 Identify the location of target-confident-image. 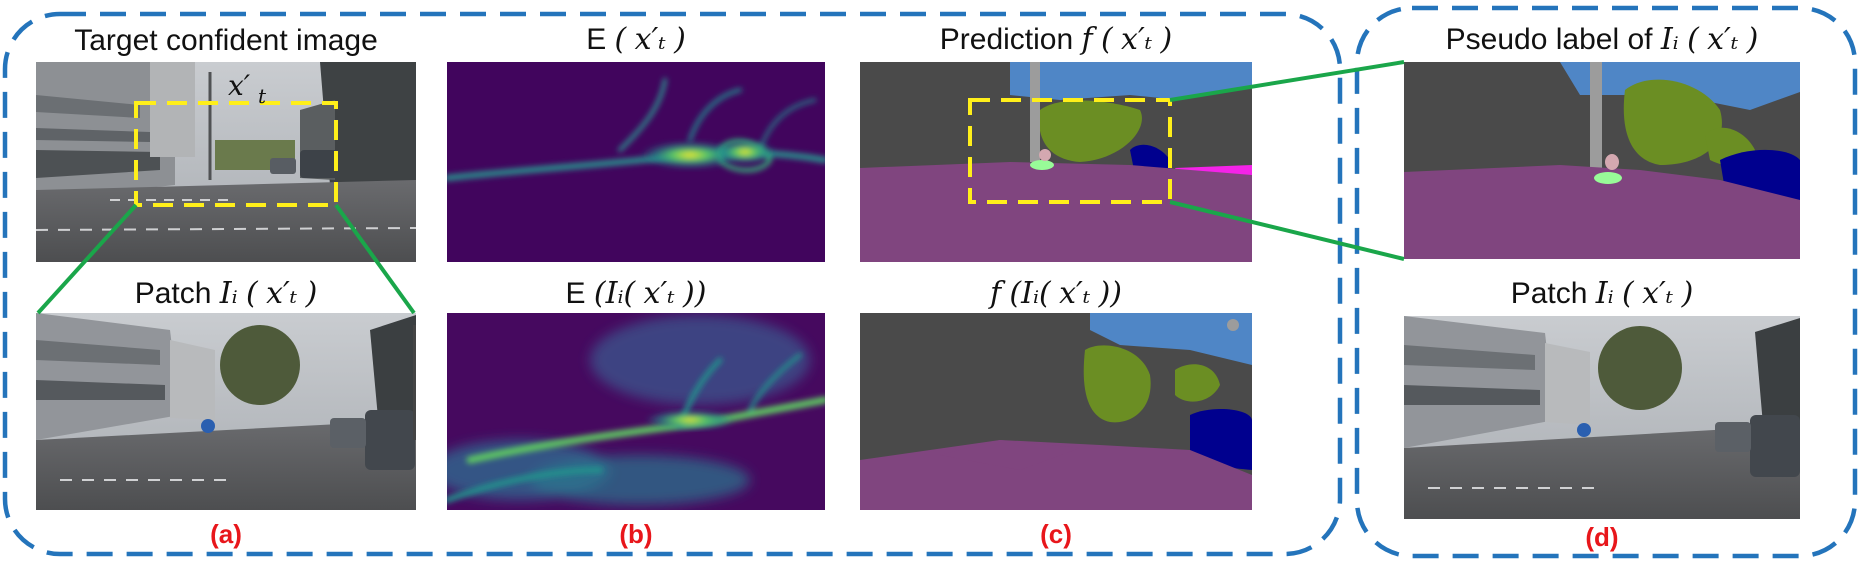
(226, 162).